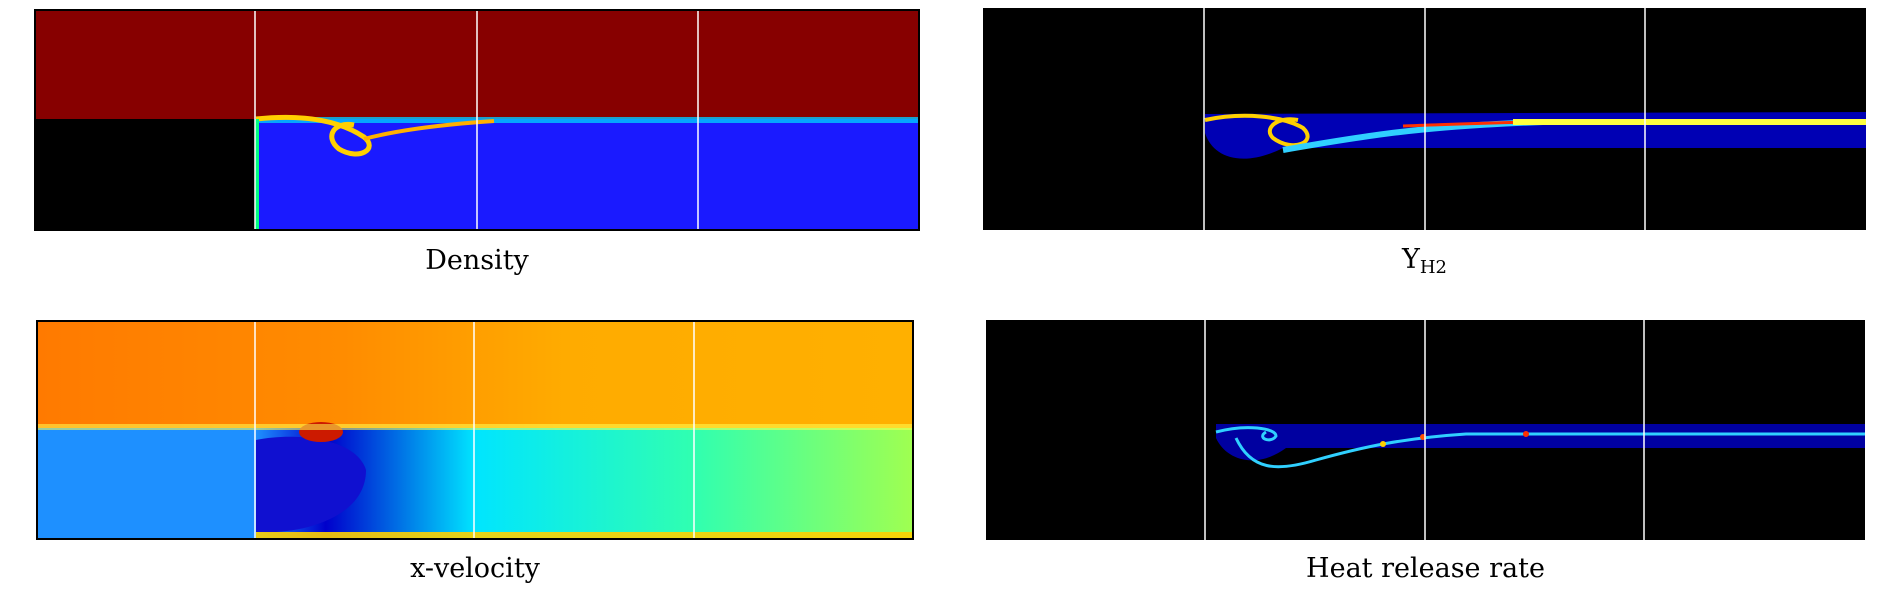 This screenshot has height=600, width=1900. Describe the element at coordinates (475, 374) in the screenshot. I see `upper-velocity-region` at that location.